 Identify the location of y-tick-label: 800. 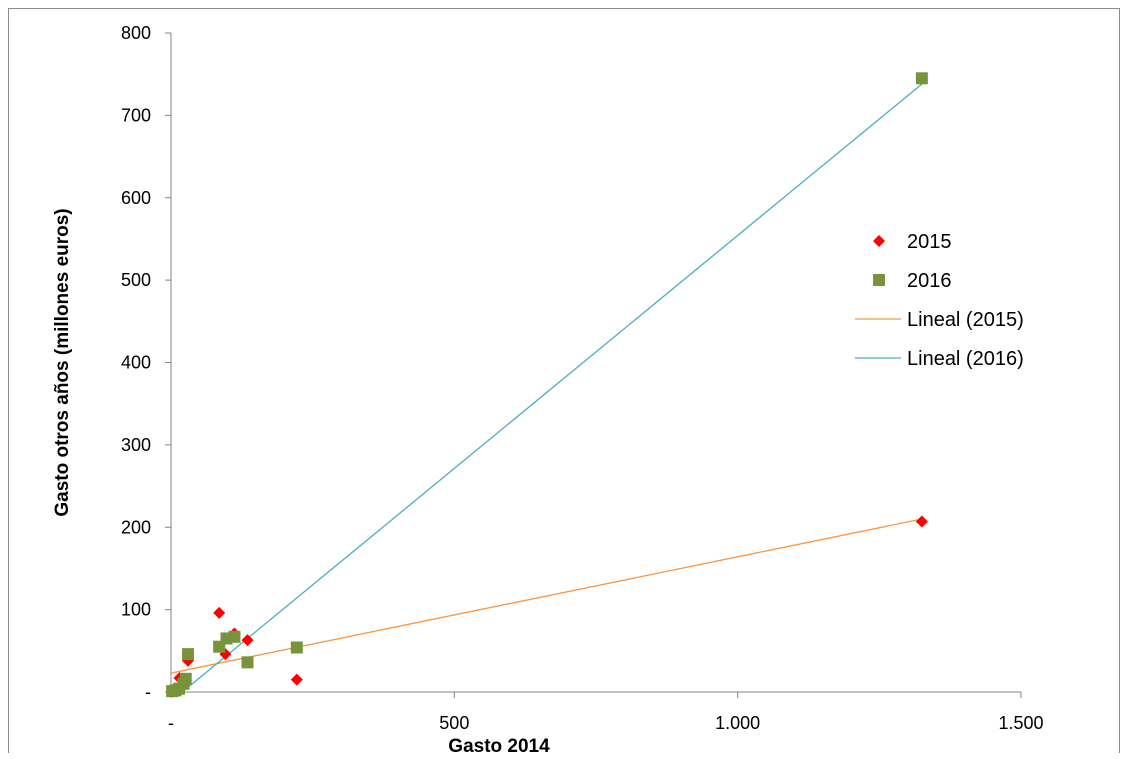
(136, 33).